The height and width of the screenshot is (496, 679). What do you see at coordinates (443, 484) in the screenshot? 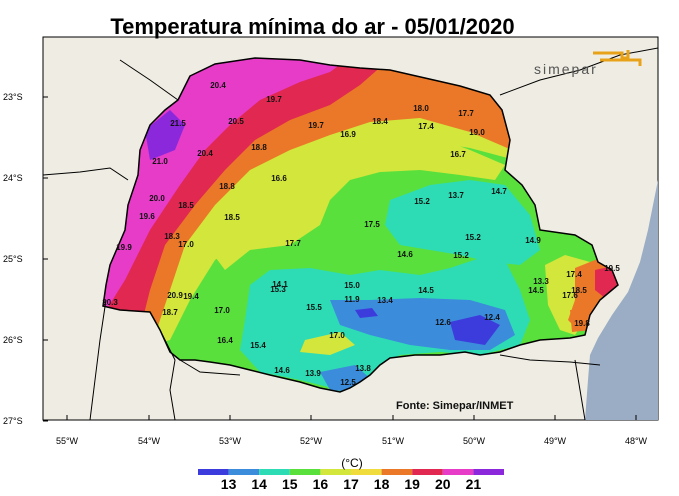
I see `legend-tick-label: 20` at bounding box center [443, 484].